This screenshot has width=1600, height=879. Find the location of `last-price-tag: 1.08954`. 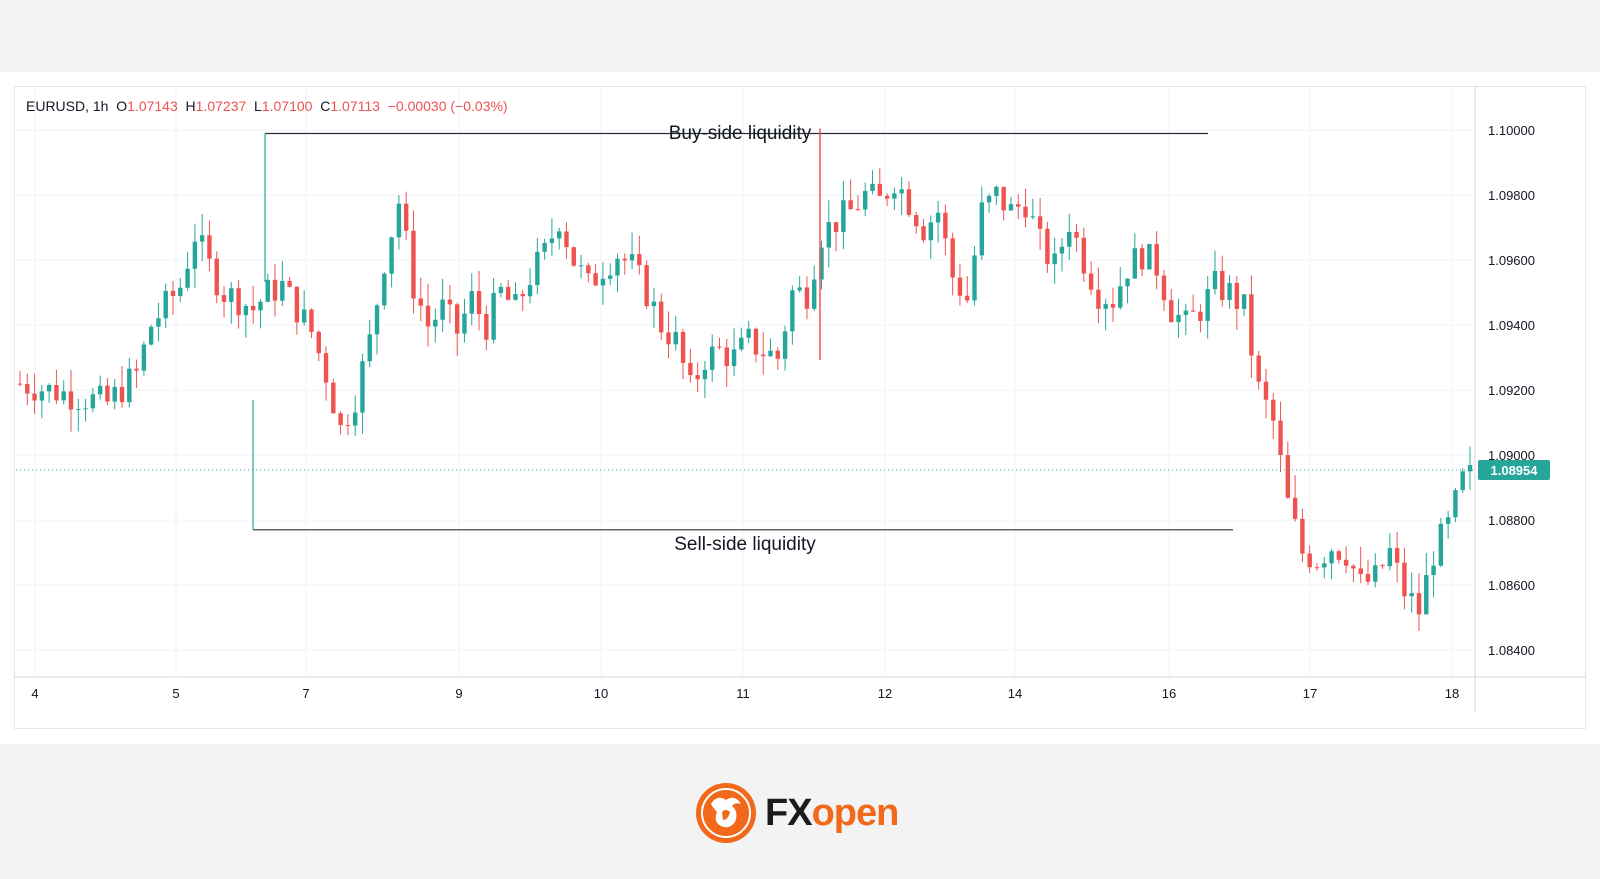

last-price-tag: 1.08954 is located at coordinates (1514, 470).